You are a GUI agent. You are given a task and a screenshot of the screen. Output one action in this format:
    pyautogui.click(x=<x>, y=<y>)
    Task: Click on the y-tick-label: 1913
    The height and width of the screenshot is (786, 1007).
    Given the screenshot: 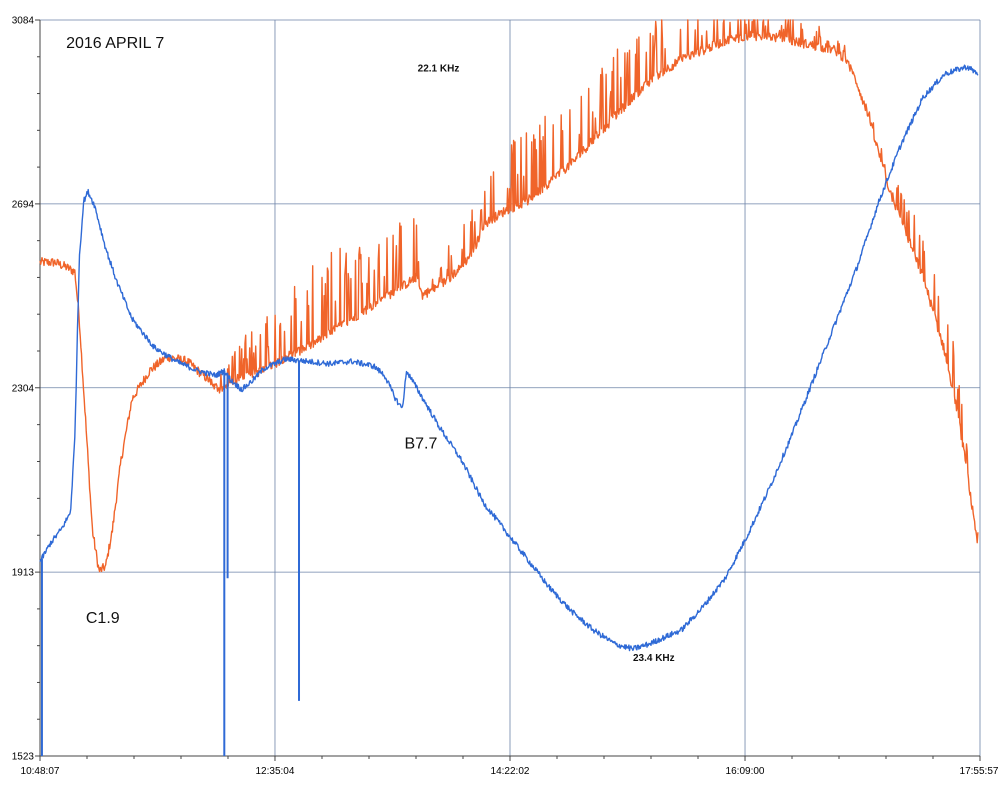 What is the action you would take?
    pyautogui.click(x=23, y=573)
    